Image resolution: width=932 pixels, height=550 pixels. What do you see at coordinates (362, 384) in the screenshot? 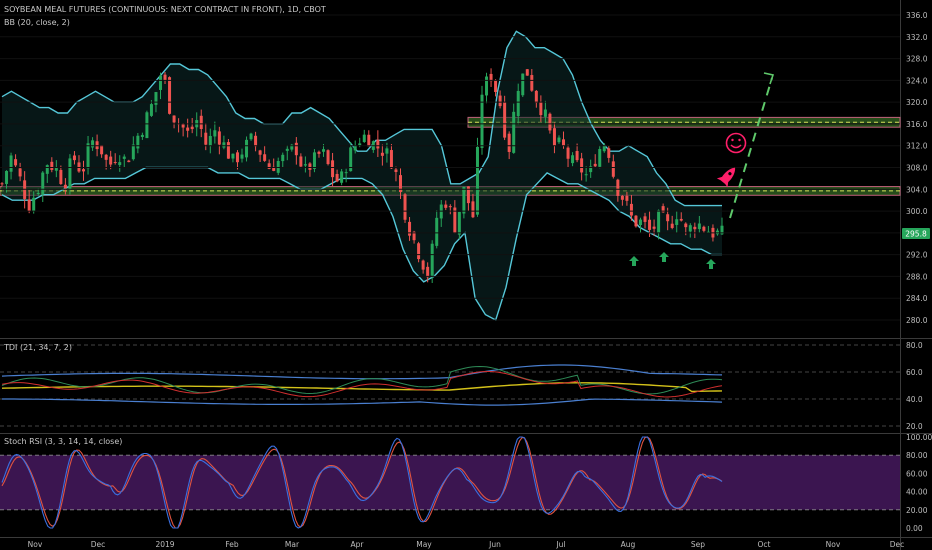
I see `tdi-trade-line` at bounding box center [362, 384].